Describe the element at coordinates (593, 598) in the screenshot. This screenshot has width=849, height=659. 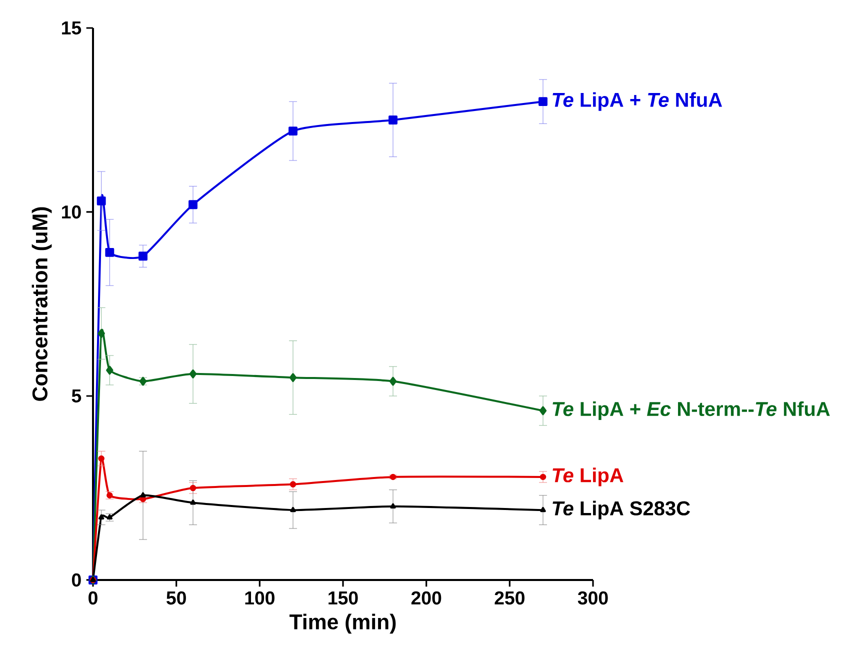
I see `x-tick-label: 300` at that location.